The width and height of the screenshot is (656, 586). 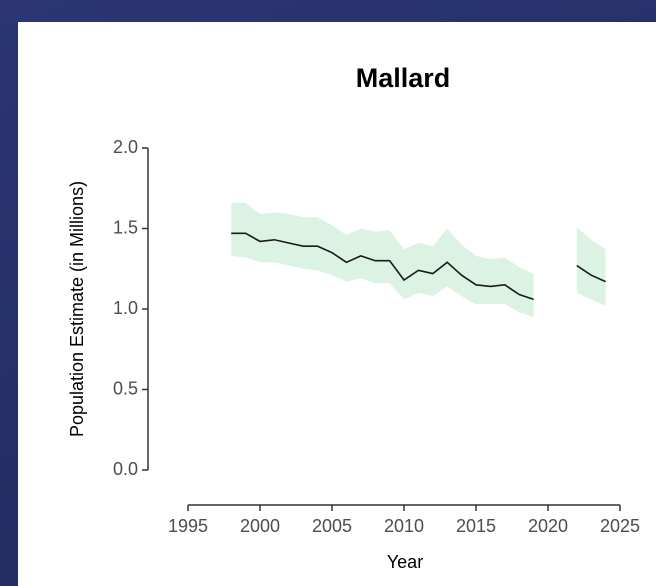 I want to click on x-tick-label: 1995, so click(x=188, y=526).